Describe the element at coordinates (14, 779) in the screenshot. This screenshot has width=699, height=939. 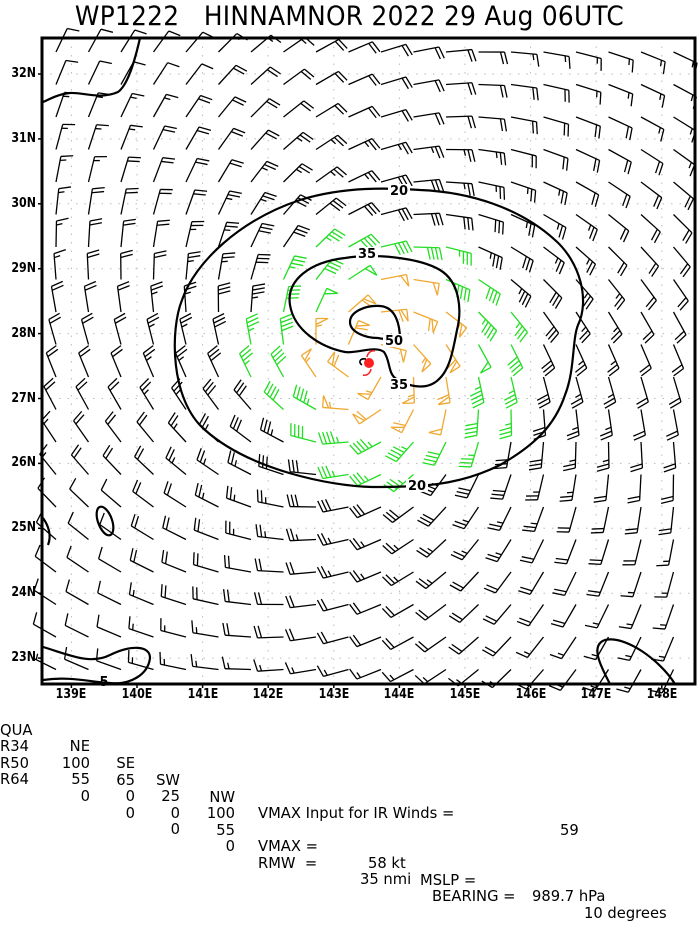
I see `r64-label: R64` at that location.